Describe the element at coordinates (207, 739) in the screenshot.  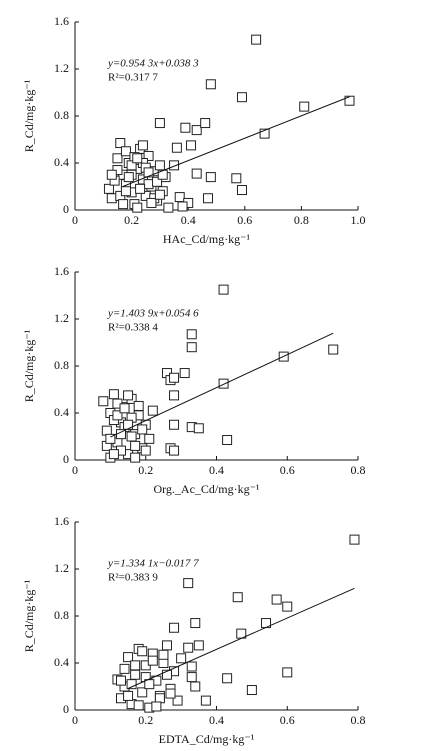
I see `x-axis-label: EDTA_Cd/mg·kg⁻¹` at that location.